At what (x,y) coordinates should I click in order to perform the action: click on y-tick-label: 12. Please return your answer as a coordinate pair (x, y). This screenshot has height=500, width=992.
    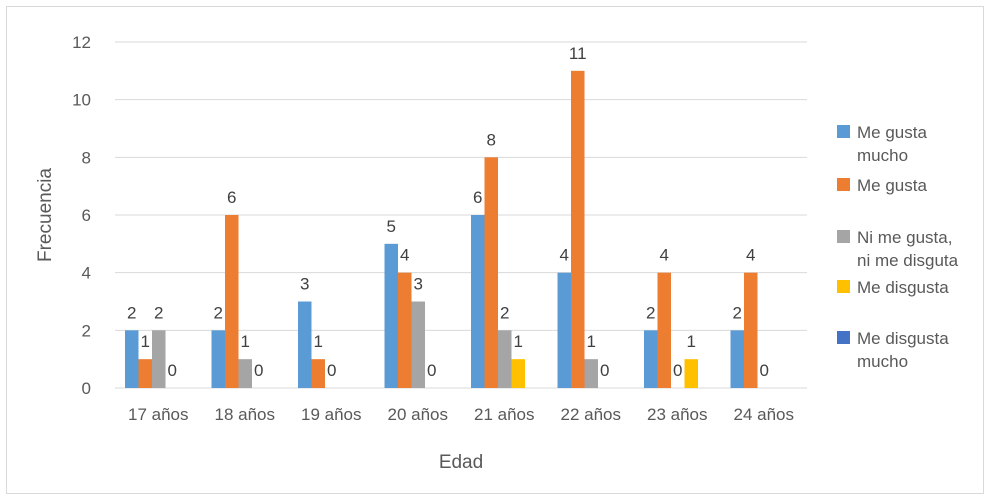
    Looking at the image, I should click on (81, 42).